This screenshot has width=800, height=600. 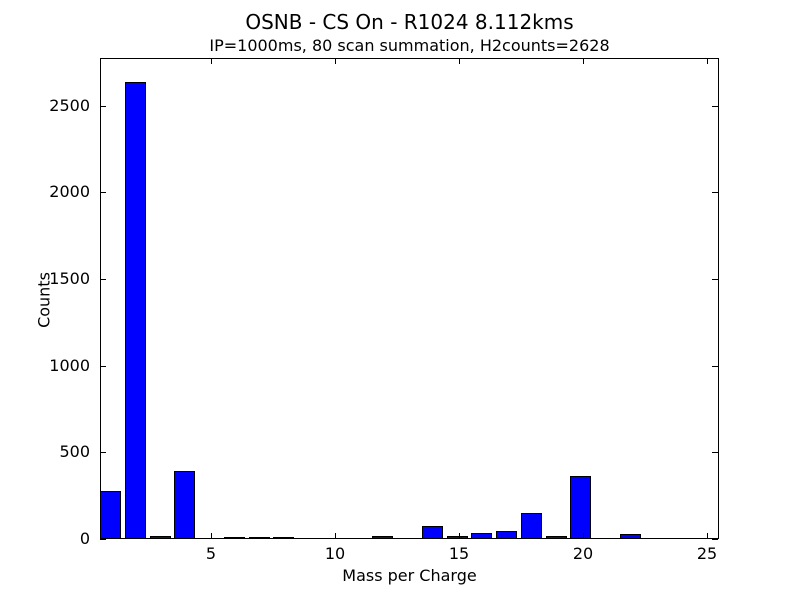 I want to click on bar-x14, so click(x=432, y=532).